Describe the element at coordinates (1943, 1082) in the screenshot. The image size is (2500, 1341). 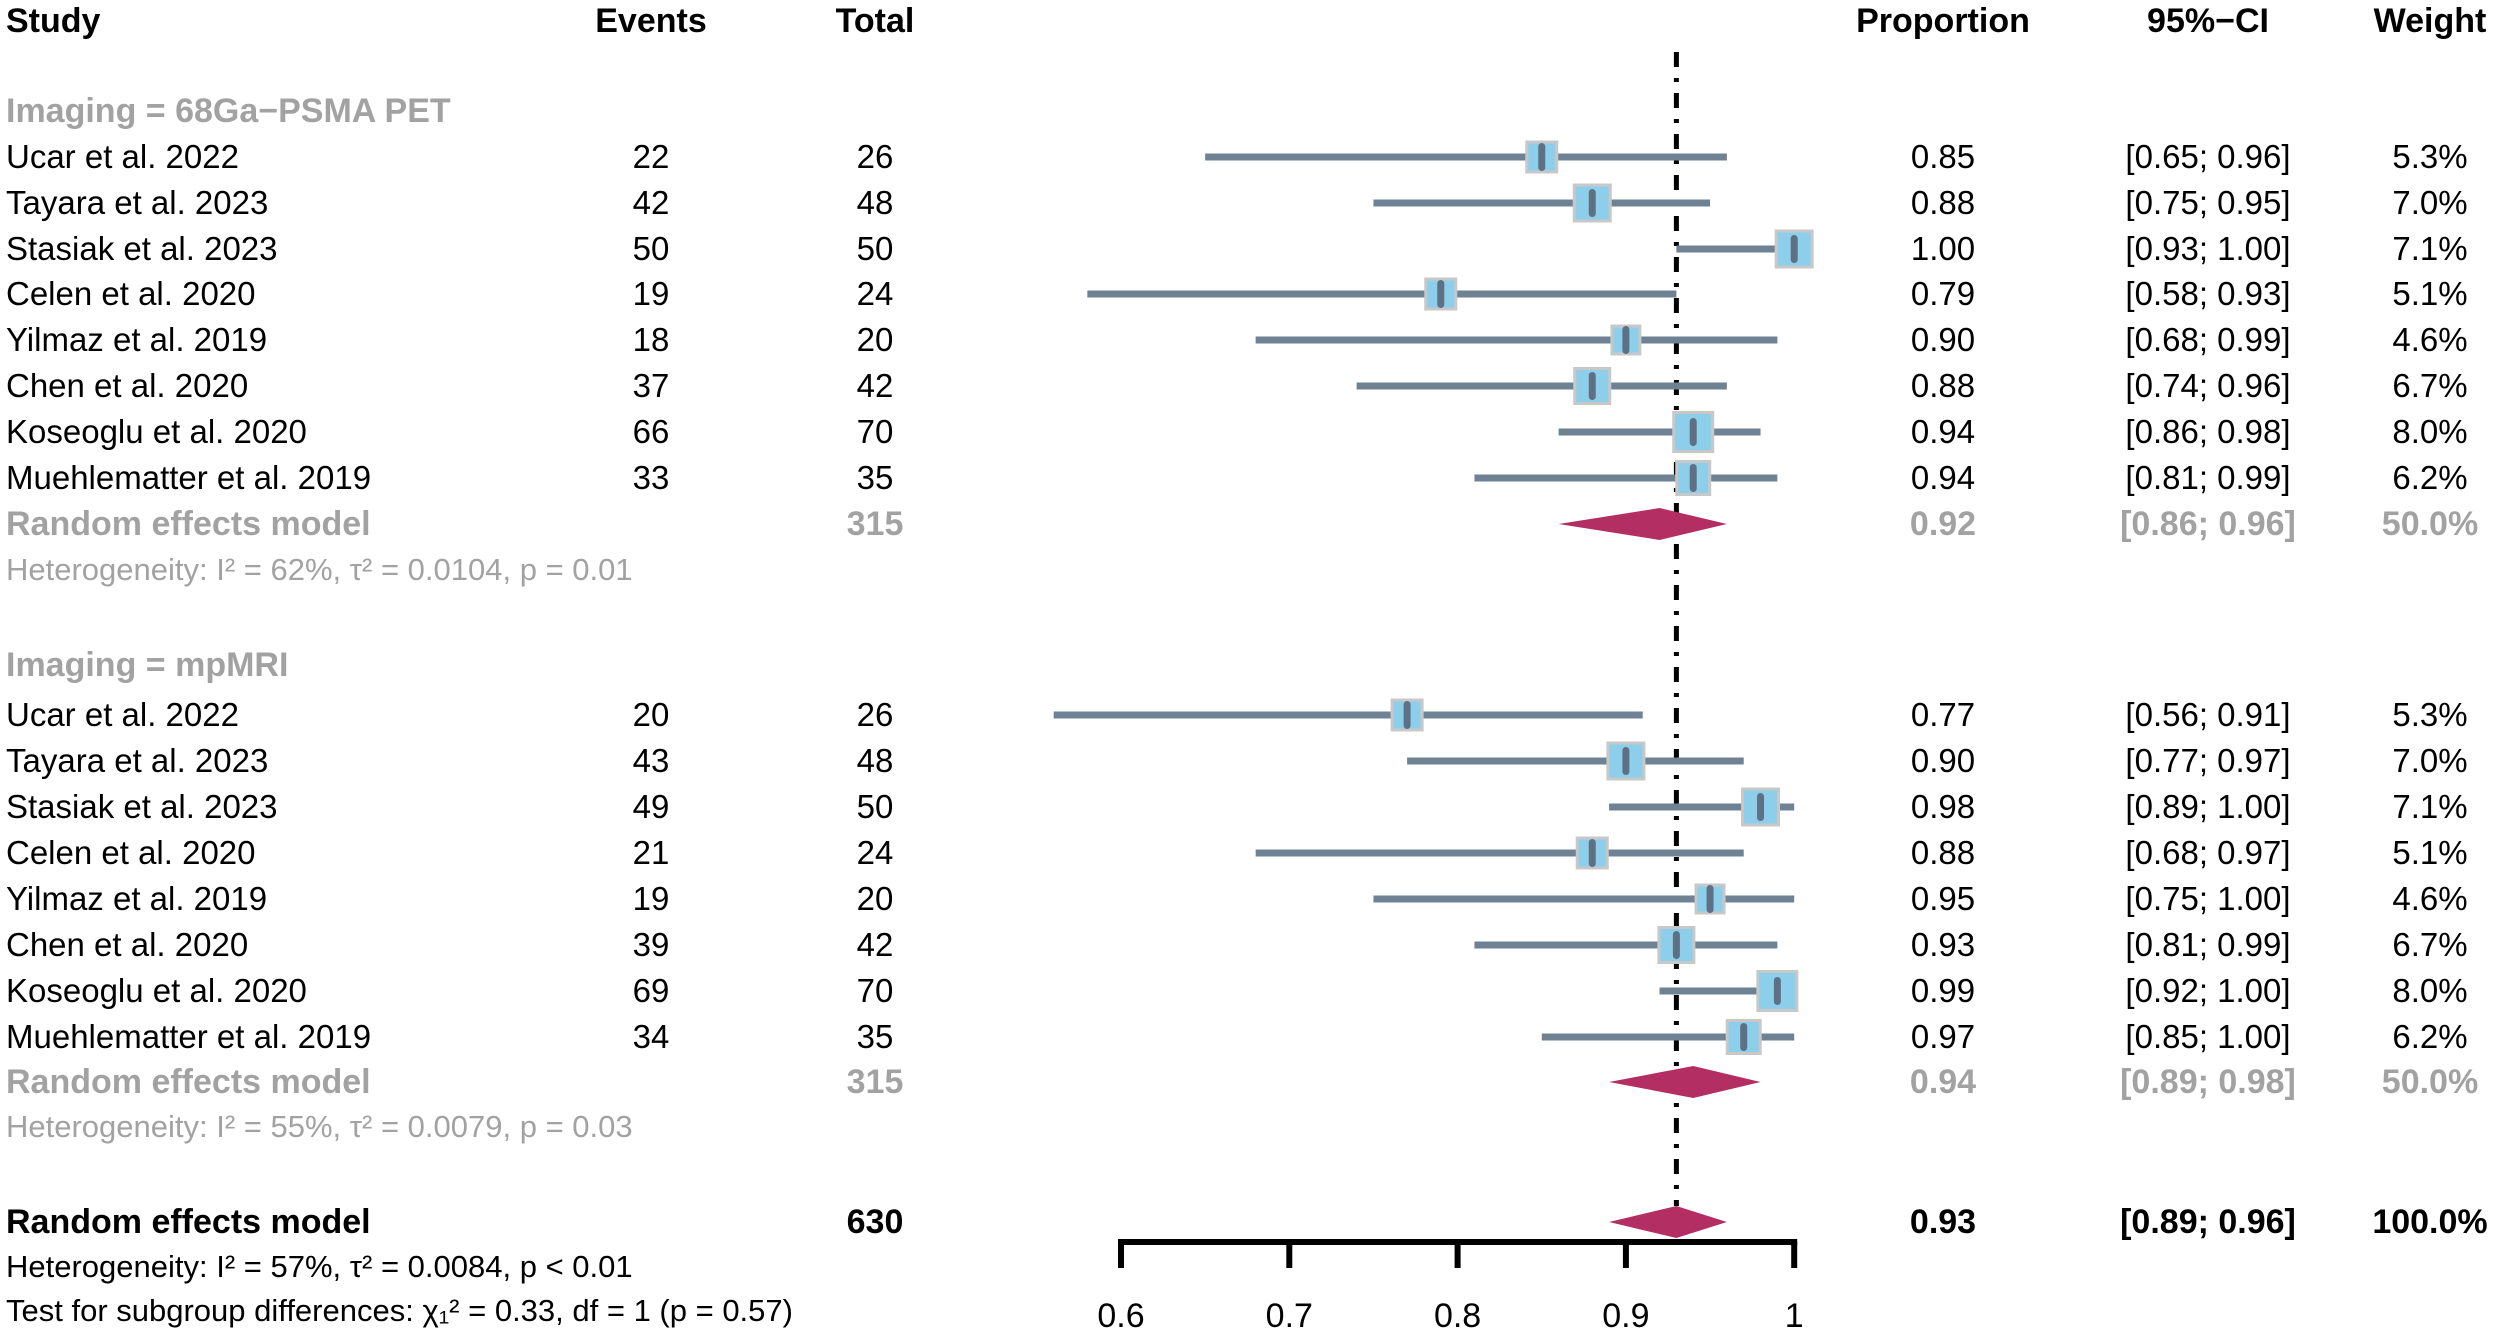
I see `summary-proportion: 0.94` at that location.